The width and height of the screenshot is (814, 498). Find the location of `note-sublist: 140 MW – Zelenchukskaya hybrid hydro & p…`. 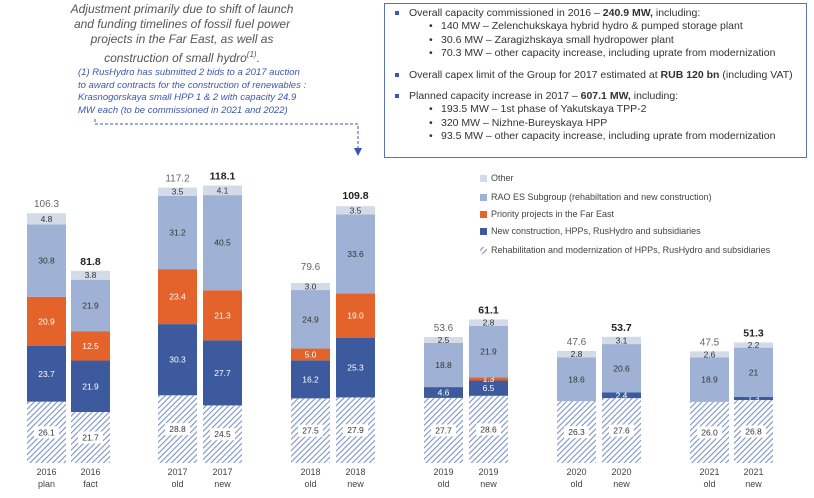

note-sublist: 140 MW – Zelenchukskaya hybrid hydro & p… is located at coordinates (603, 40).